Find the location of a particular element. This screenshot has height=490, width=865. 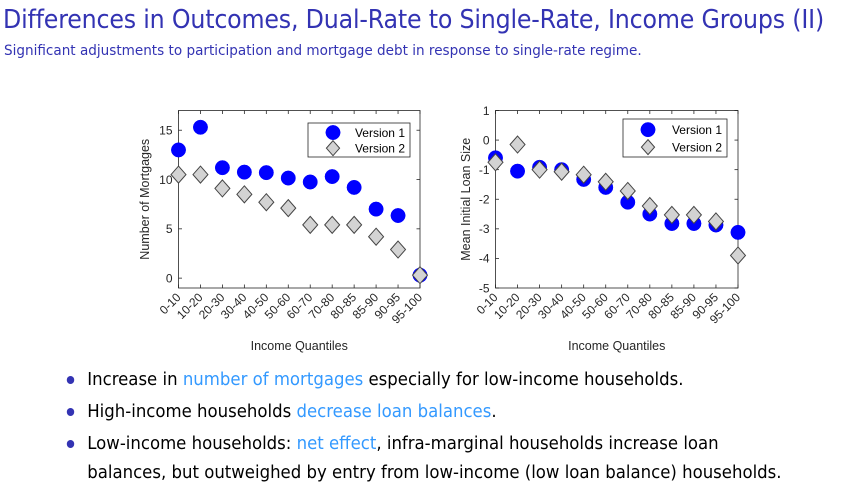

y-tick-label: 5 is located at coordinates (169, 229).